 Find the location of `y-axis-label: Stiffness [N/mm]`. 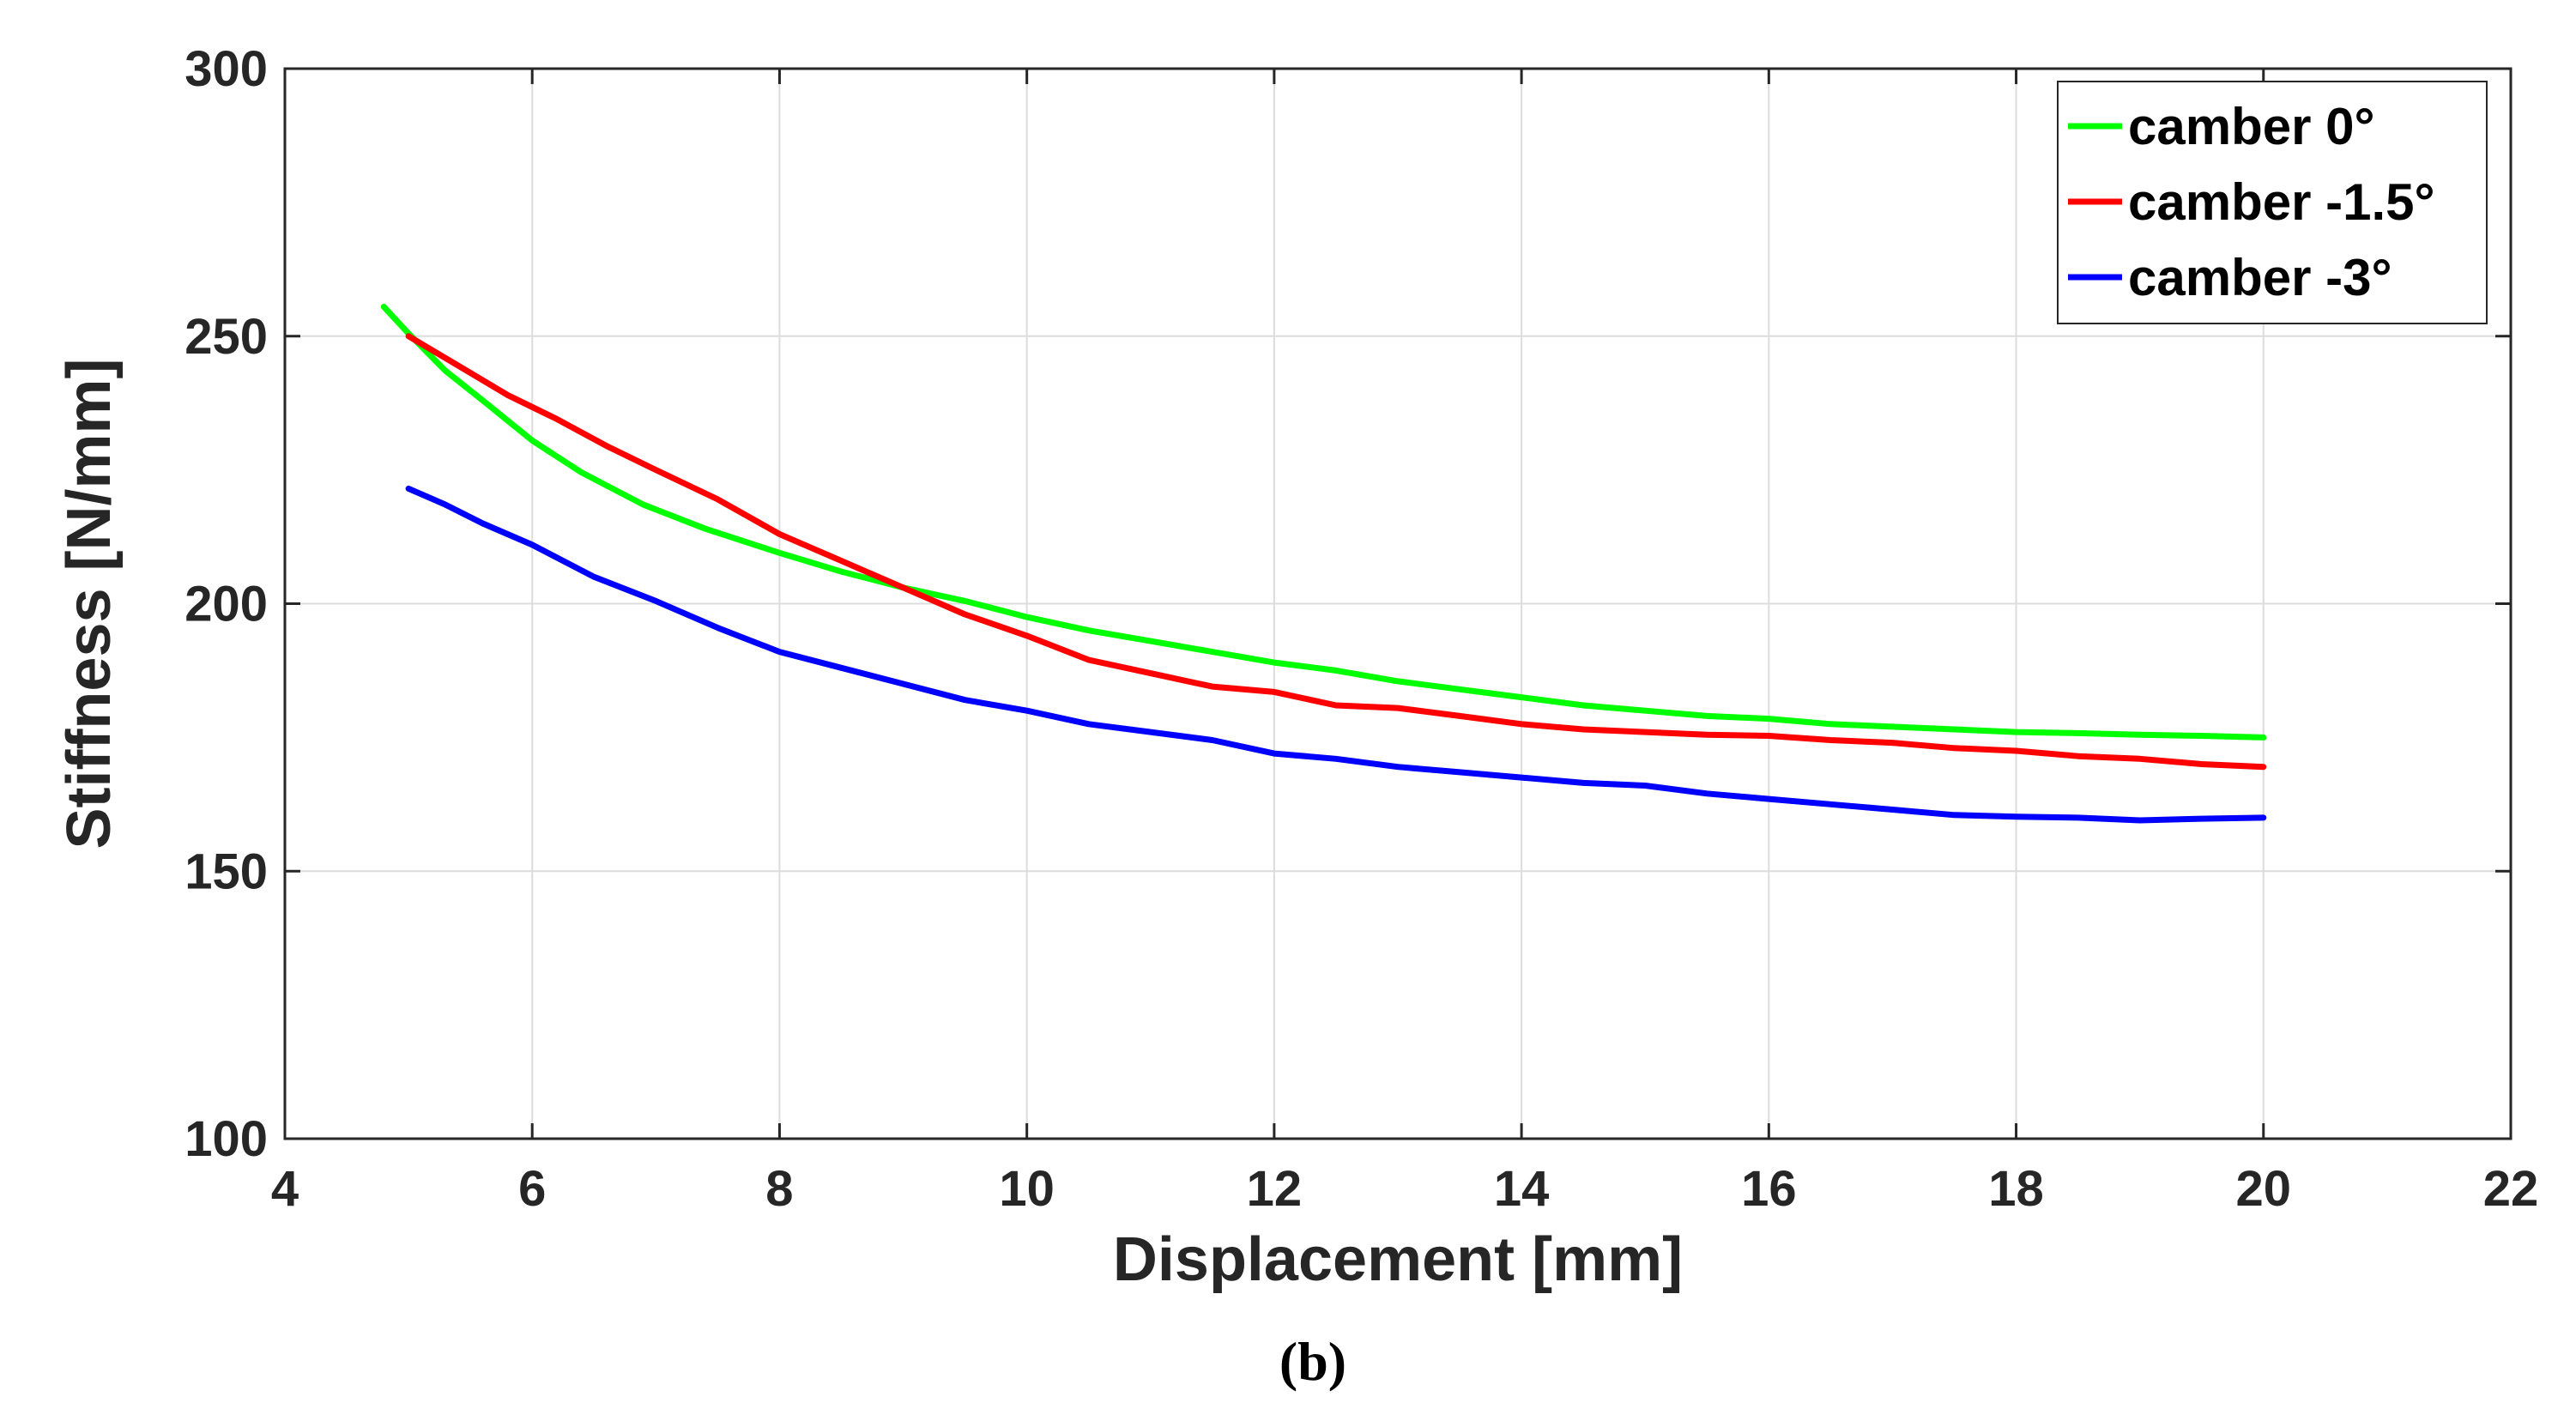

y-axis-label: Stiffness [N/mm] is located at coordinates (89, 603).